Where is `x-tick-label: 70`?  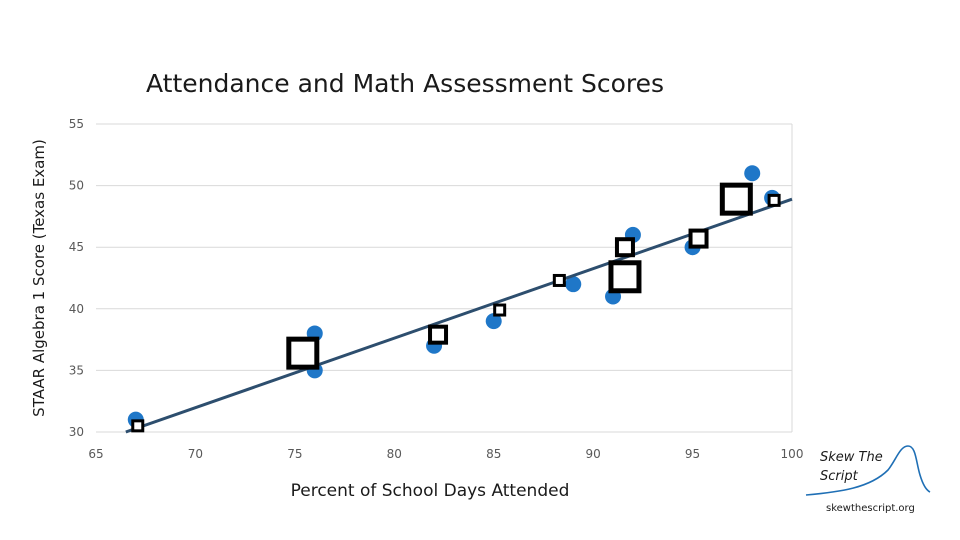
x-tick-label: 70 is located at coordinates (195, 454).